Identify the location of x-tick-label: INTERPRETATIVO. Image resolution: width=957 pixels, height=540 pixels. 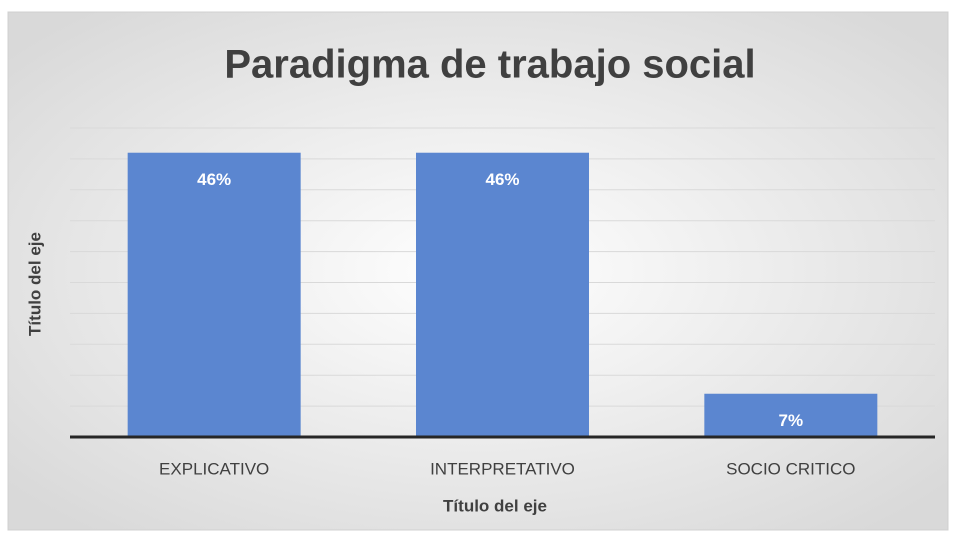
(502, 468).